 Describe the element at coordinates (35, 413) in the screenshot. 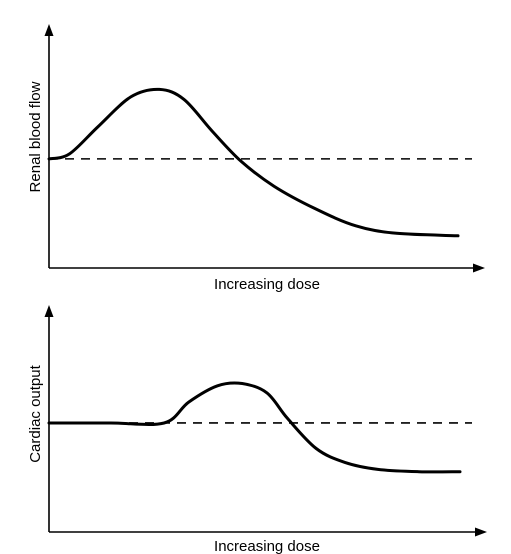

I see `y-axis-label: Cardiac output` at that location.